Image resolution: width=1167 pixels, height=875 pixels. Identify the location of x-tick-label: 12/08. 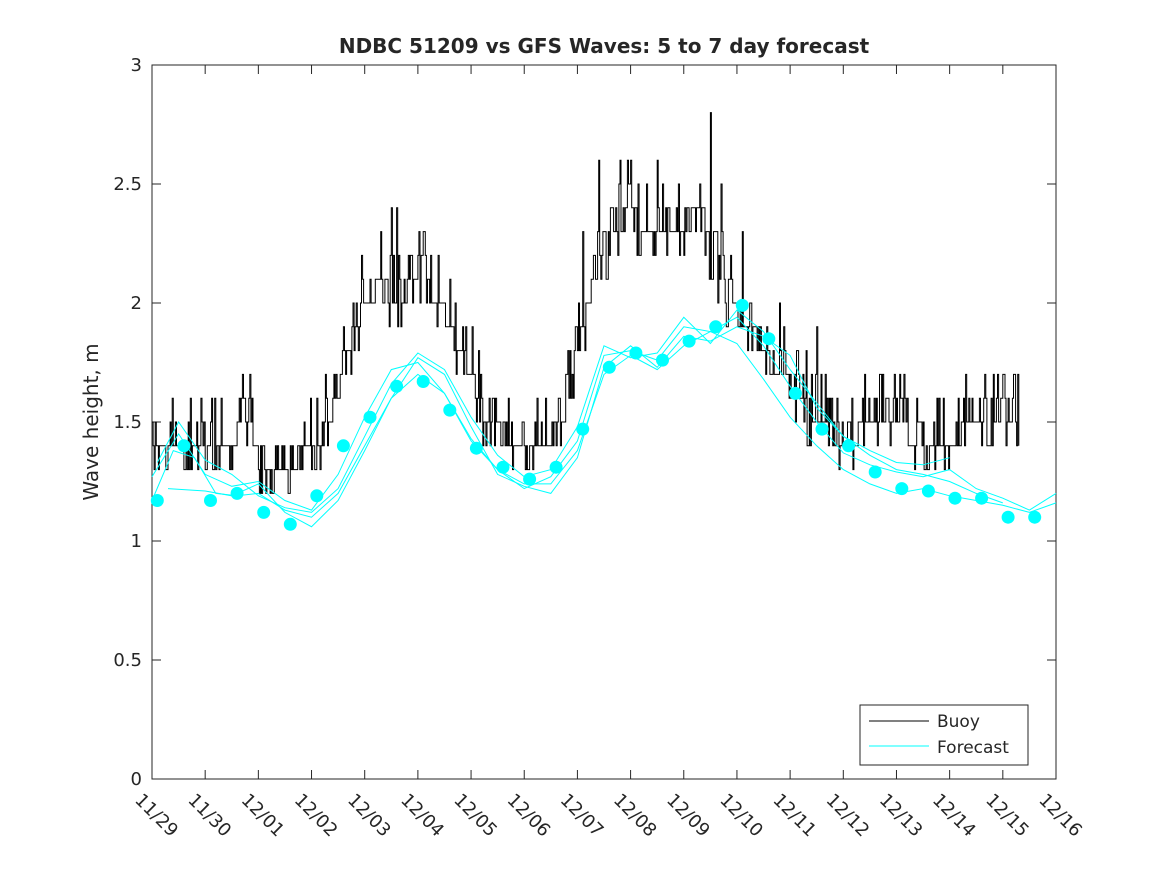
(635, 816).